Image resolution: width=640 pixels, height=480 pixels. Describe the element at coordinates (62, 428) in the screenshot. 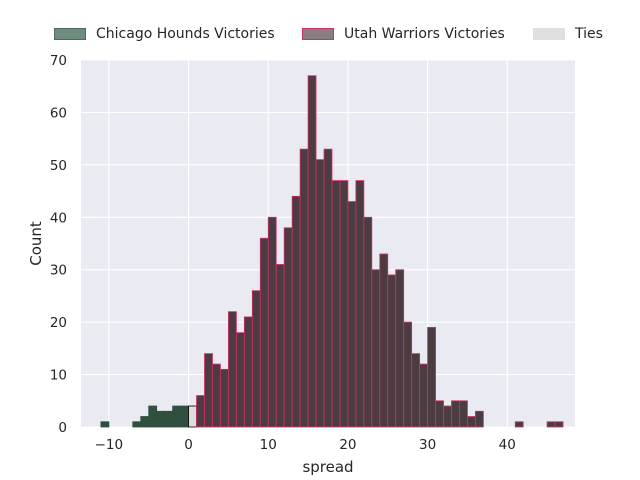

I see `y-tick-label: 0` at that location.